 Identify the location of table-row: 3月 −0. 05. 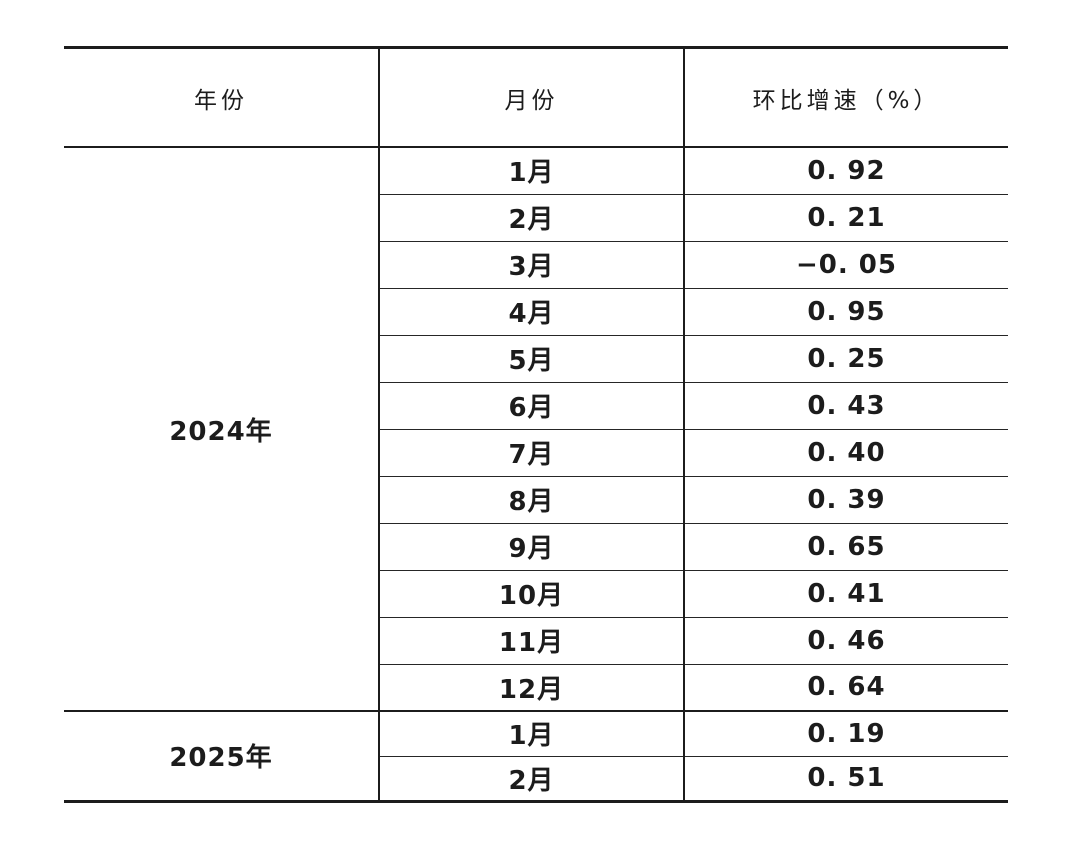
(536, 265).